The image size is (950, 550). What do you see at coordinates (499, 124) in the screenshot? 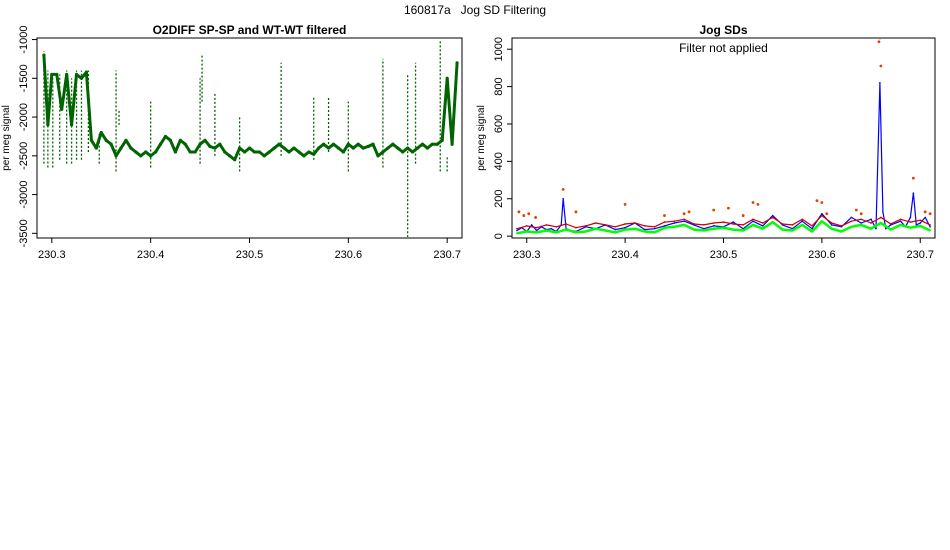
I see `y-tick-label: 600` at bounding box center [499, 124].